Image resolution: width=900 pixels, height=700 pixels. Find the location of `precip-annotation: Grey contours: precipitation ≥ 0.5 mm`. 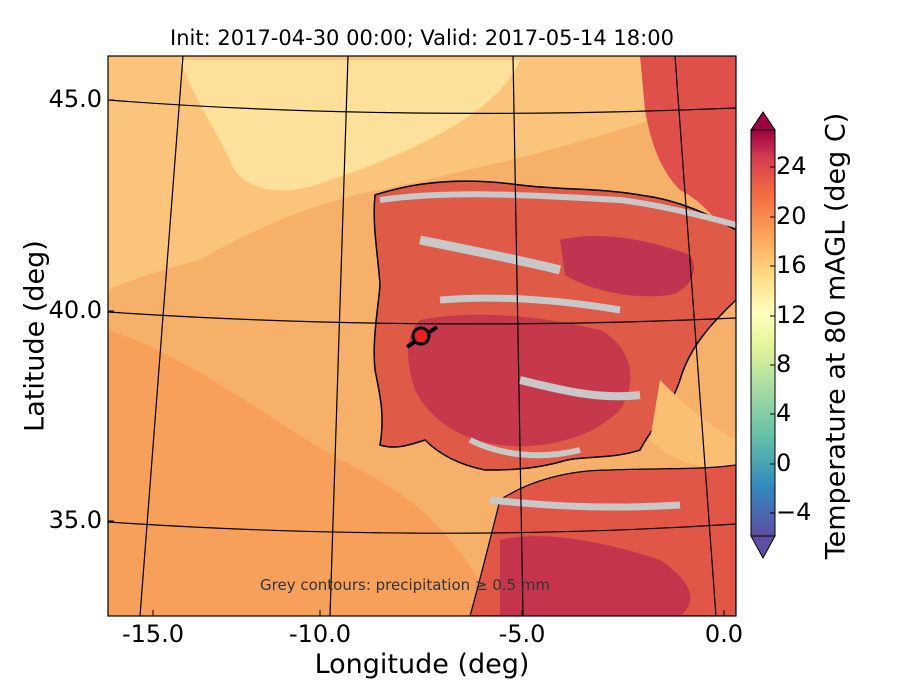

precip-annotation: Grey contours: precipitation ≥ 0.5 mm is located at coordinates (405, 585).